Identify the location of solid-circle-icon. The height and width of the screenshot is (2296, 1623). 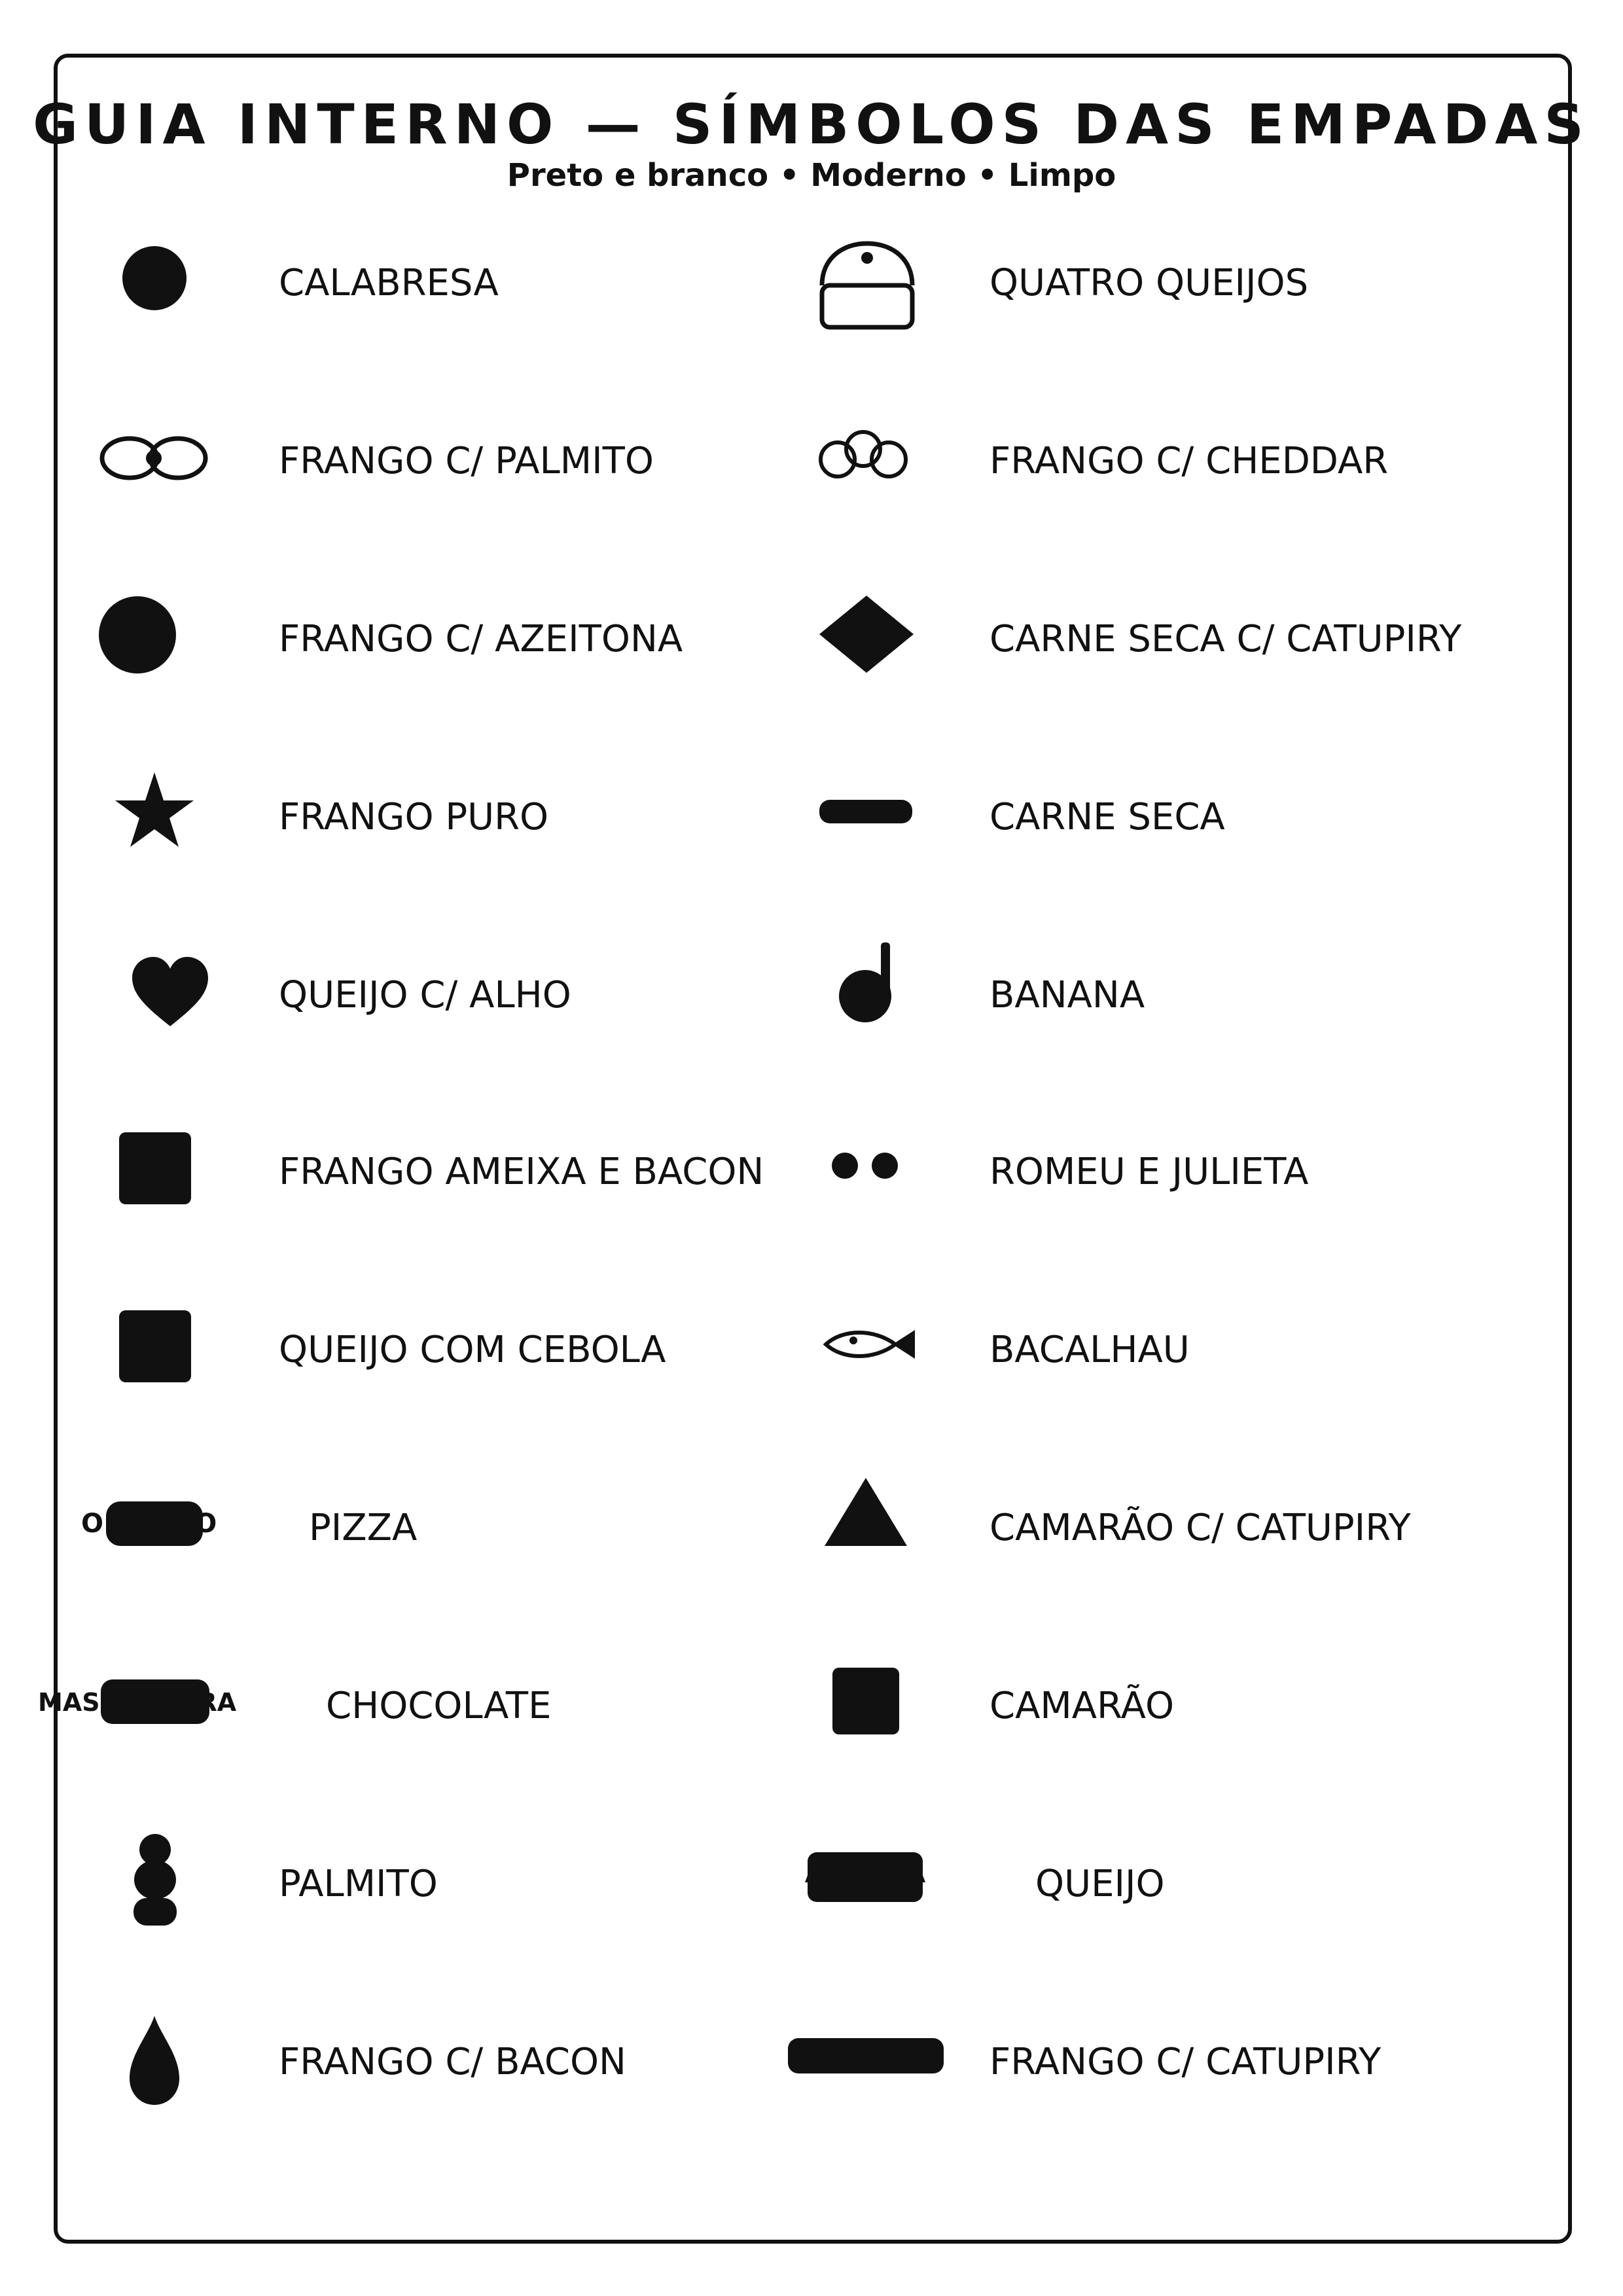
(154, 278).